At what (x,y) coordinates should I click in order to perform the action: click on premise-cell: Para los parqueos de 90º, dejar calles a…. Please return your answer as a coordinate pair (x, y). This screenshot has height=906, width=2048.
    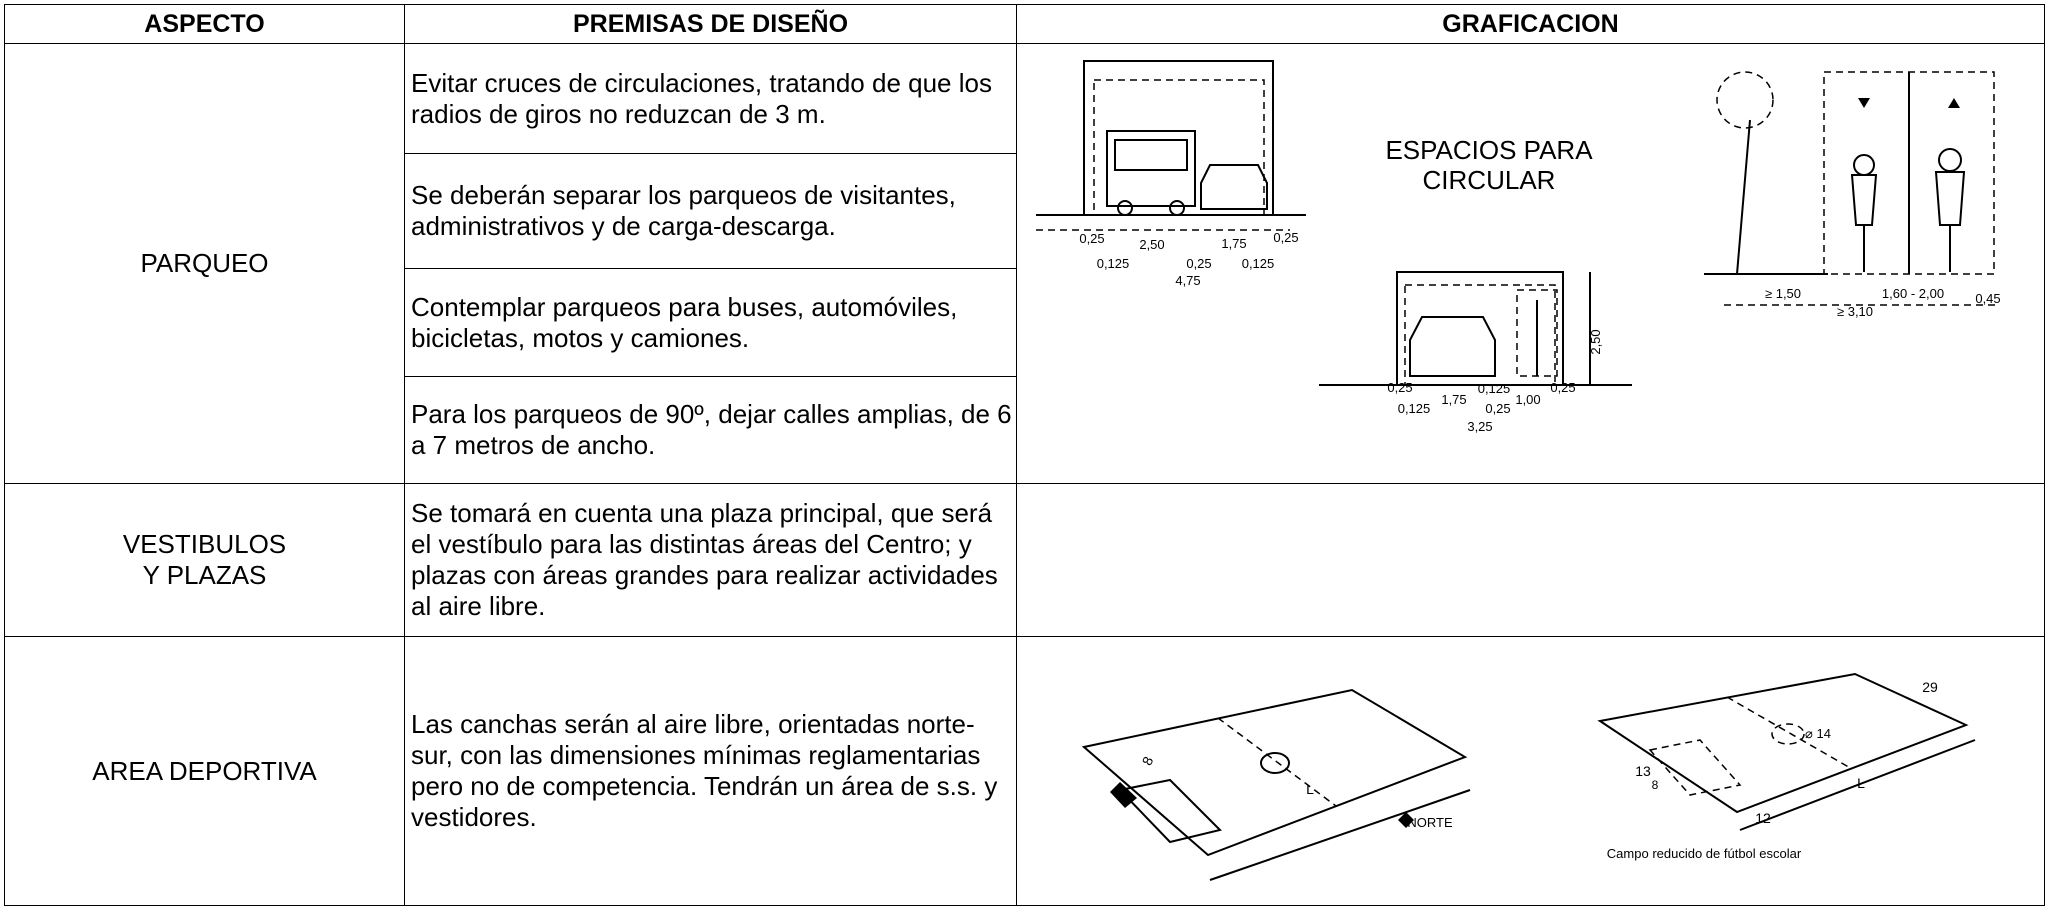
    Looking at the image, I should click on (710, 430).